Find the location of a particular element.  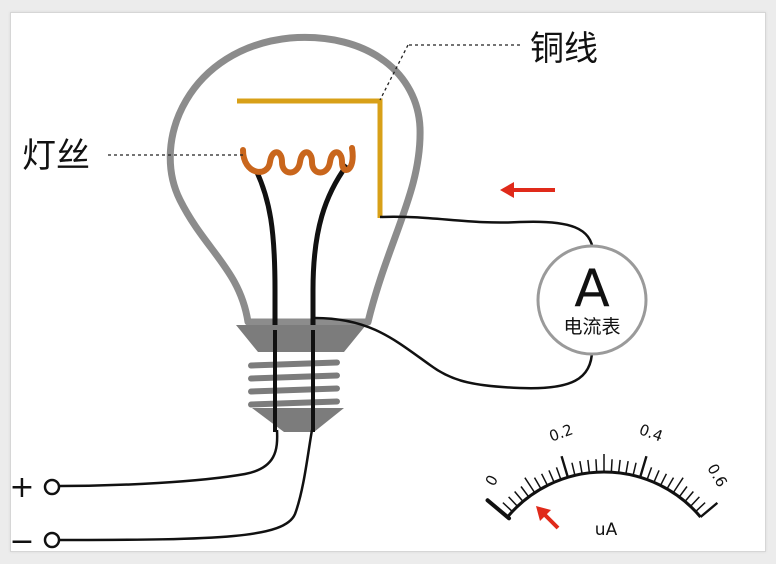

wire-copper-to-ammeter is located at coordinates (487, 234).